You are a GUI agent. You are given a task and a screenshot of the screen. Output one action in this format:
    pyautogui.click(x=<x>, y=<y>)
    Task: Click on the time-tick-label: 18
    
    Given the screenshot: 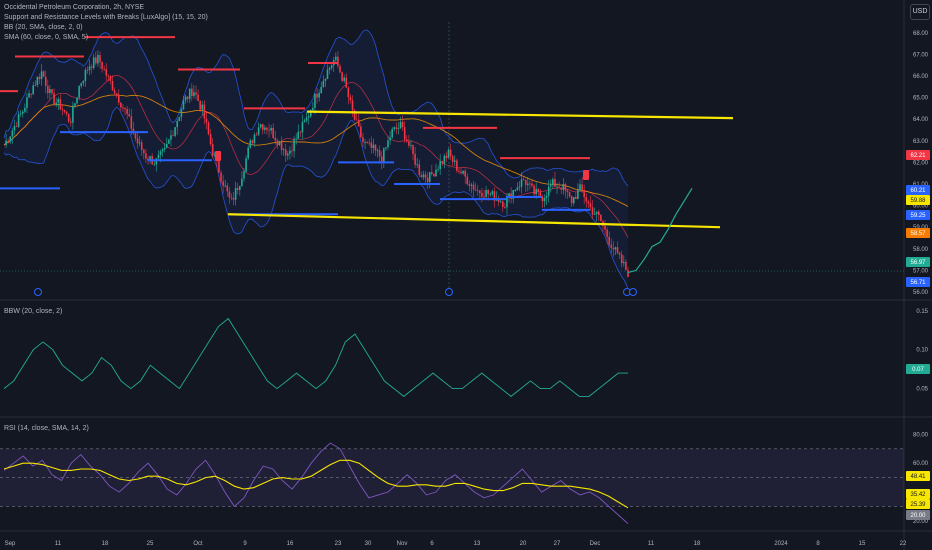 What is the action you would take?
    pyautogui.click(x=697, y=544)
    